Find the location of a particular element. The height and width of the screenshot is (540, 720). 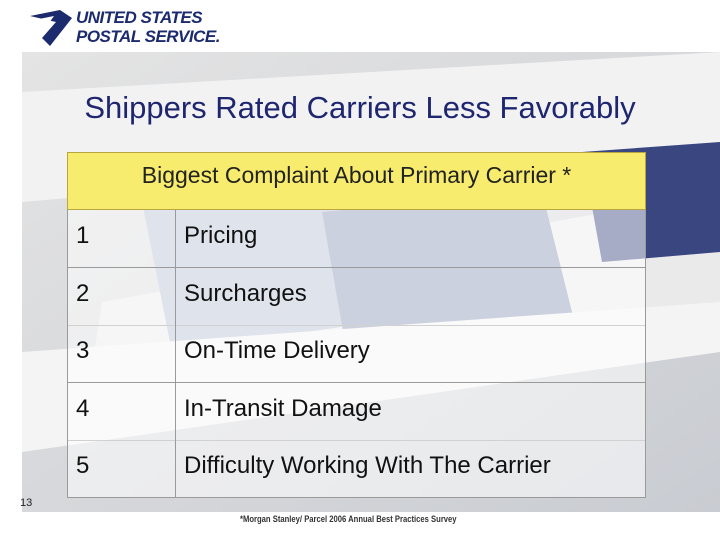

table-row: 2 Surcharges is located at coordinates (356, 296).